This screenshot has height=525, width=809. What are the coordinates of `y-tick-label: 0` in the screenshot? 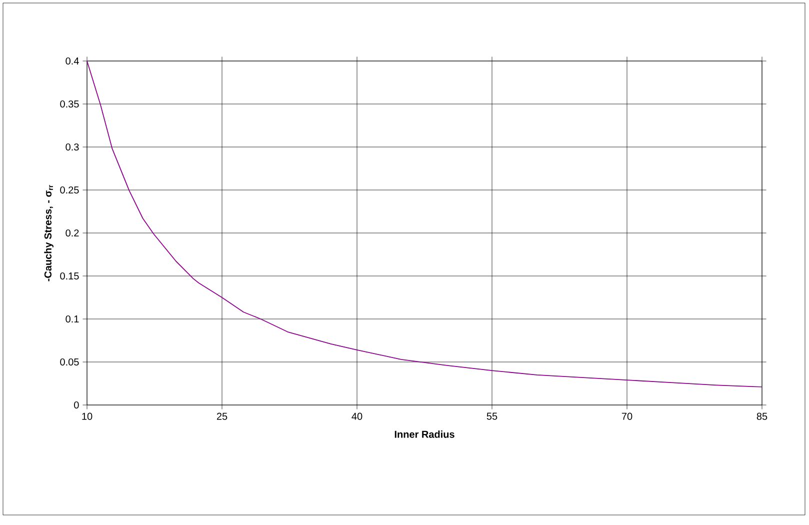 It's located at (76, 405).